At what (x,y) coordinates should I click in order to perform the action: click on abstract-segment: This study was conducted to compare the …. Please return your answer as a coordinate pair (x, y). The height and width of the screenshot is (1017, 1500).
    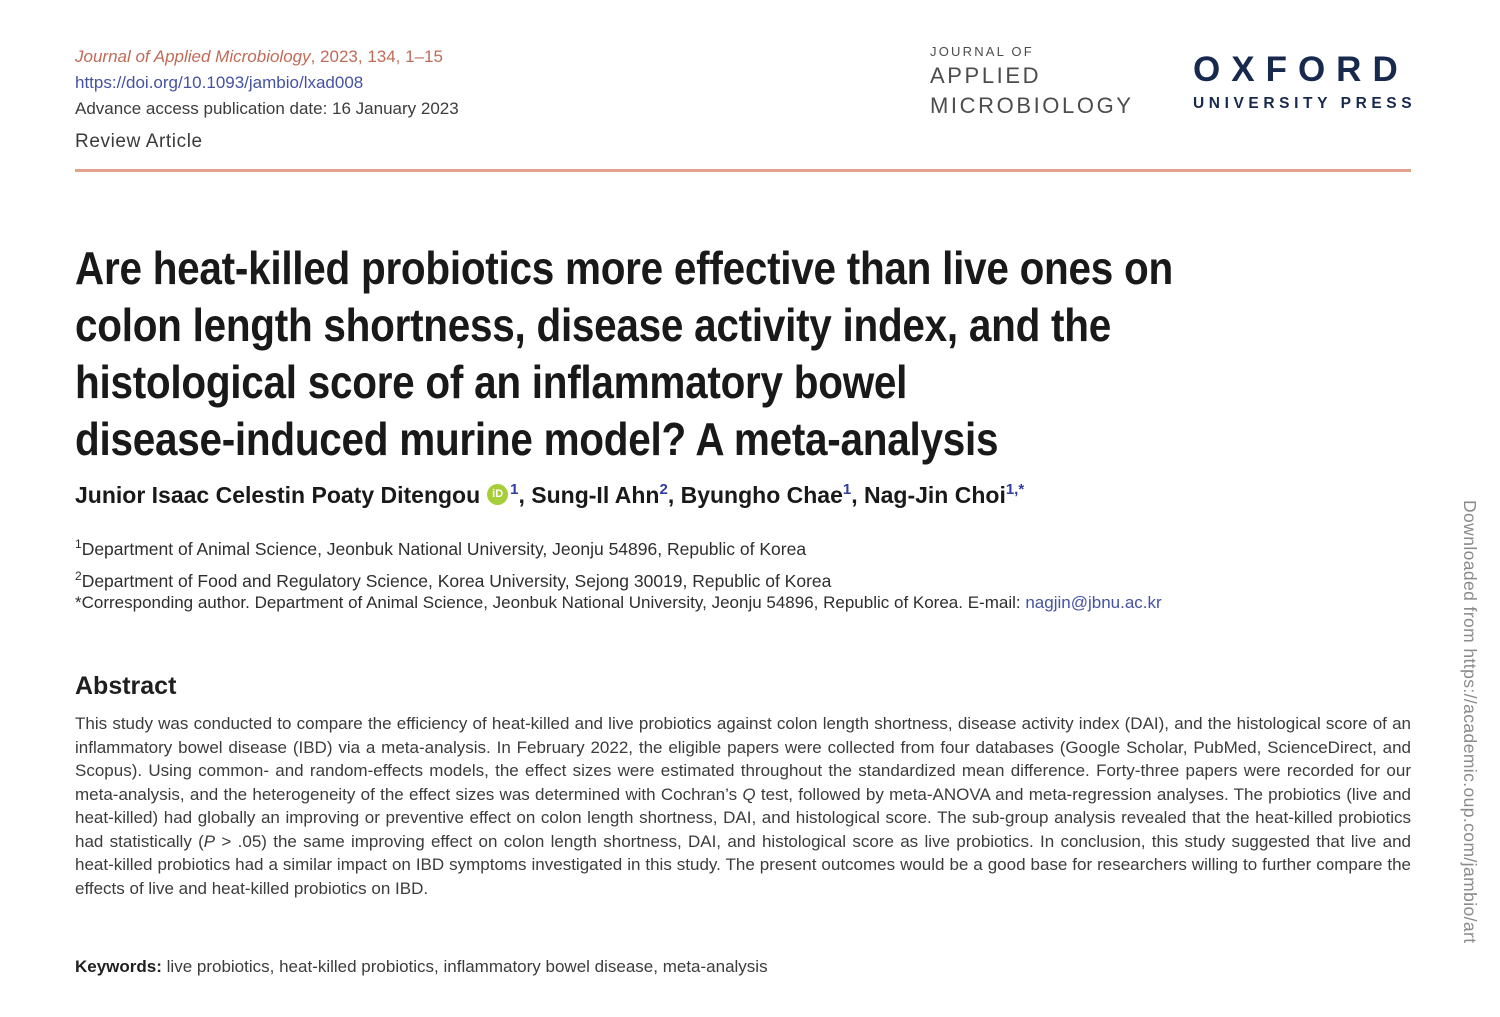
    Looking at the image, I should click on (743, 759).